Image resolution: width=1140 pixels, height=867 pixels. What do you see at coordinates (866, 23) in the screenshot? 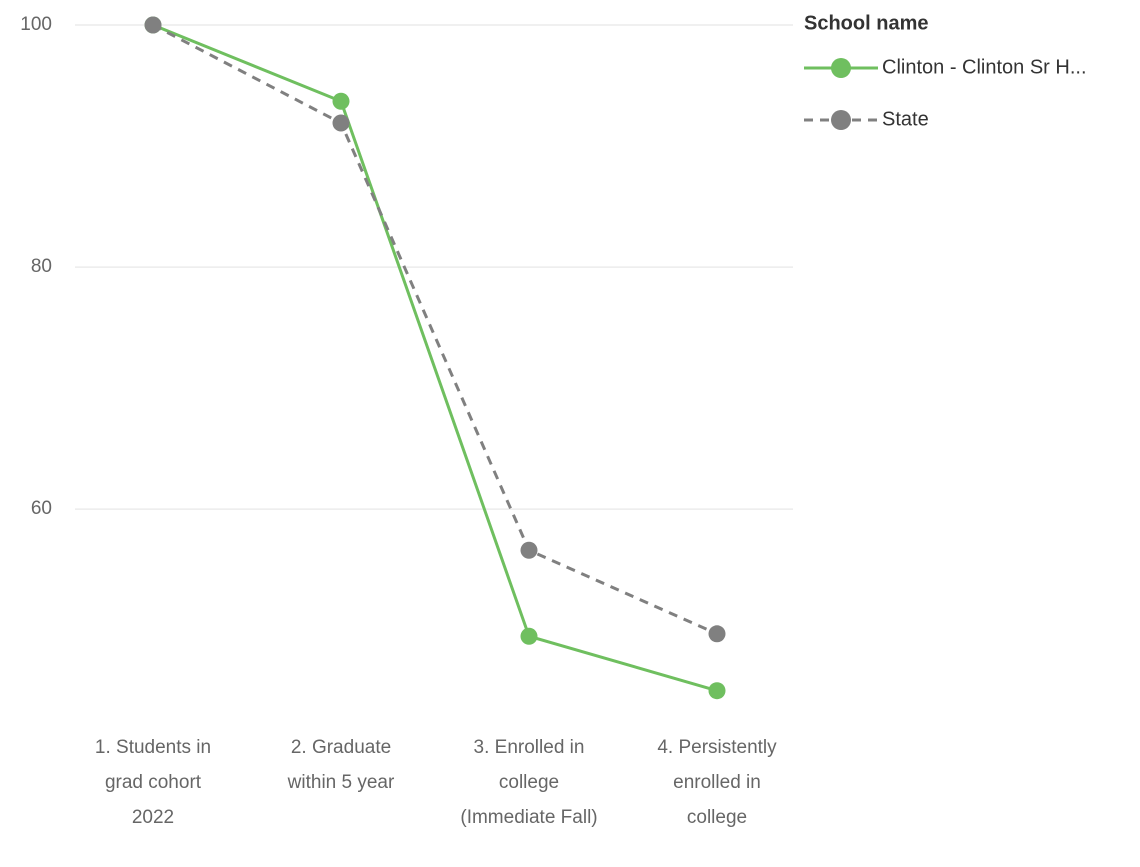
I see `legend-title: School name` at bounding box center [866, 23].